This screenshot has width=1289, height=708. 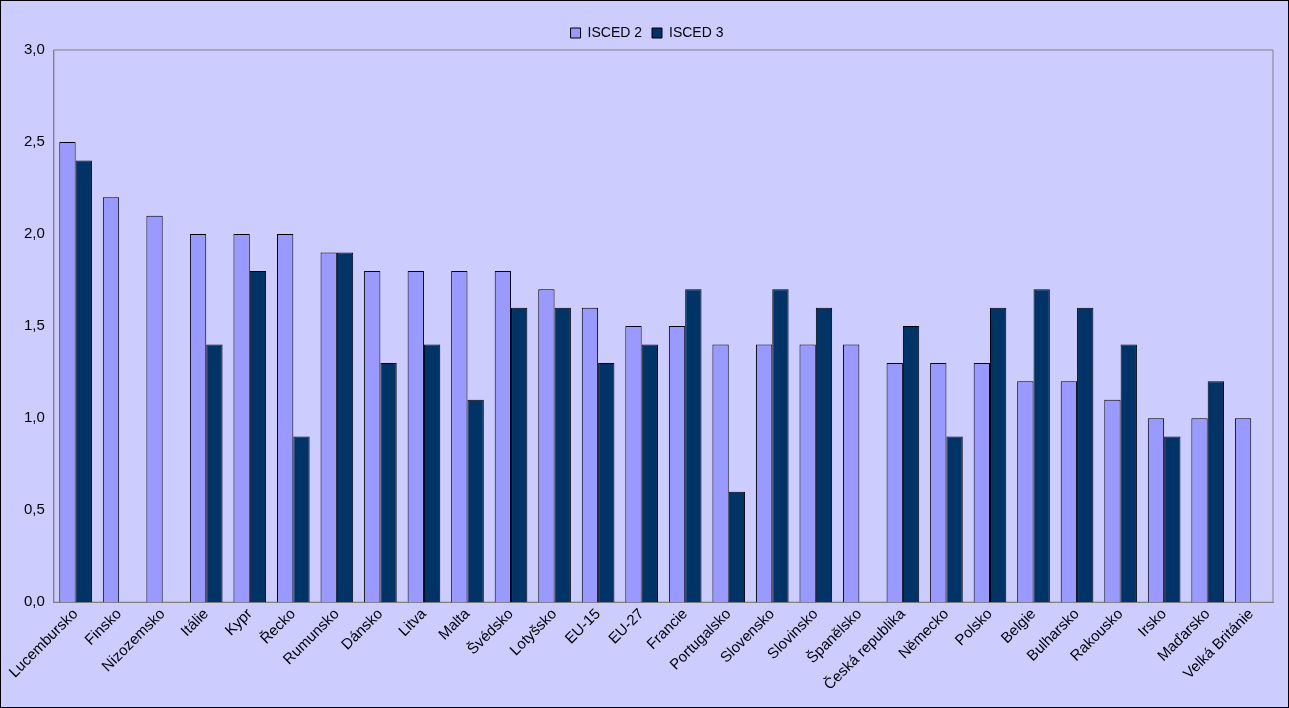 I want to click on y-tick-label: 1,0, so click(x=34, y=417).